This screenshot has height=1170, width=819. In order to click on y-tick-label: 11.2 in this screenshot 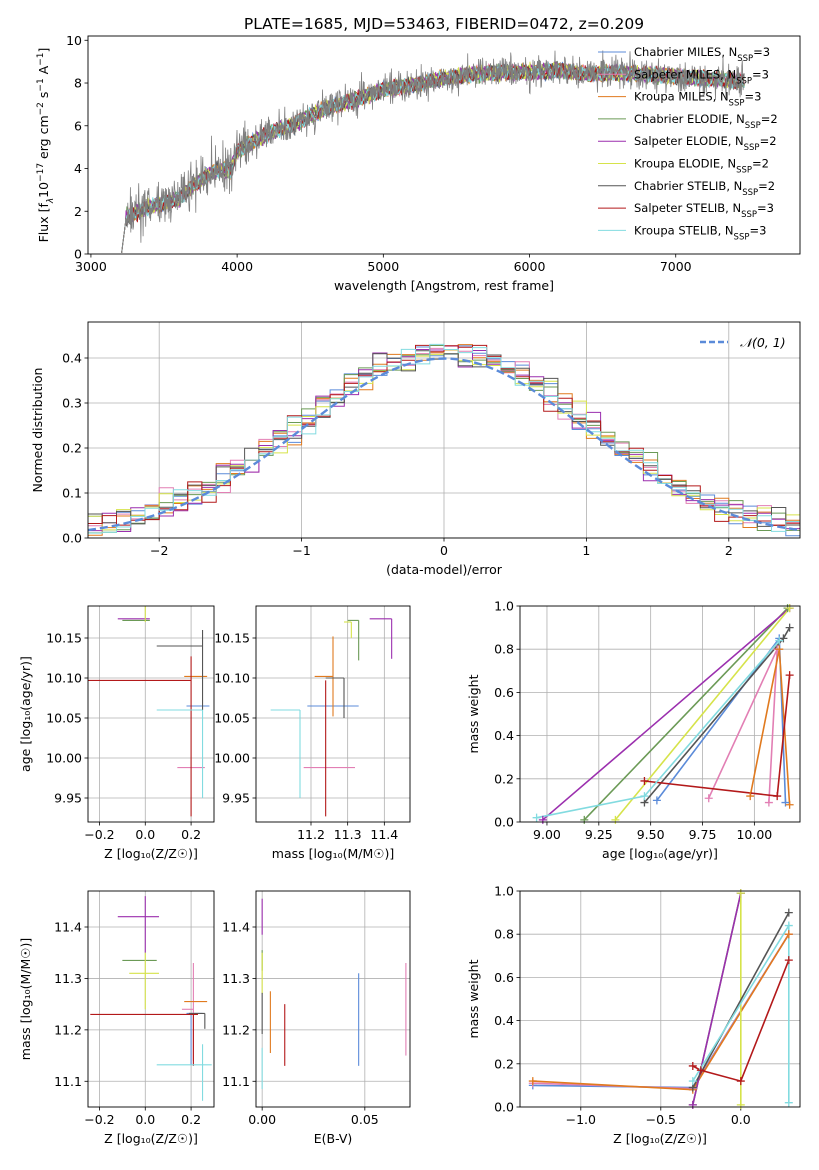, I will do `click(68, 1029)`.